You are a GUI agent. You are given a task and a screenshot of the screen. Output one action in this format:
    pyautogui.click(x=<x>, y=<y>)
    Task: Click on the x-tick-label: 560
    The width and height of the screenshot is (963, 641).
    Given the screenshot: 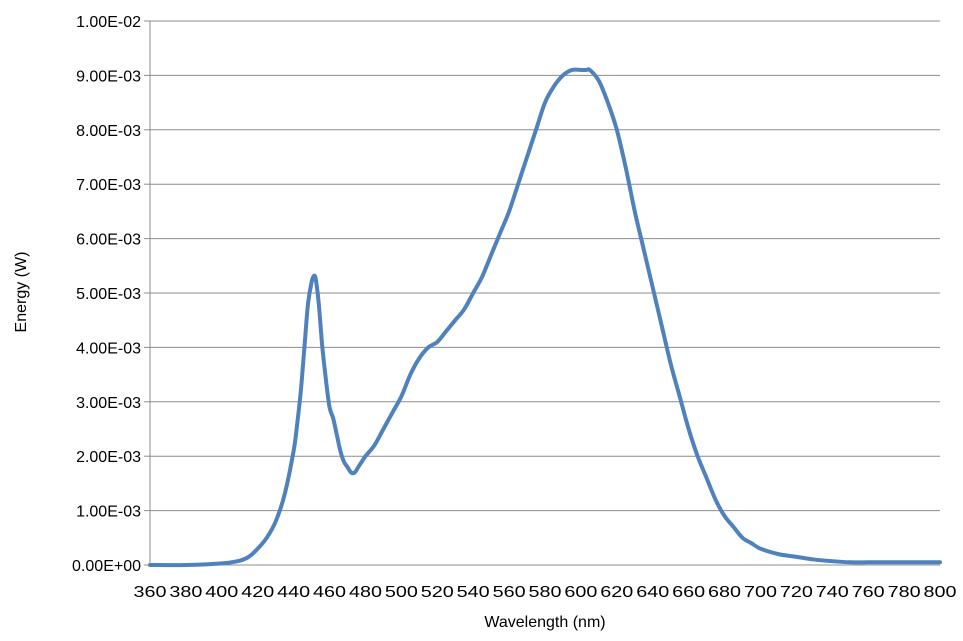 What is the action you would take?
    pyautogui.click(x=509, y=592)
    